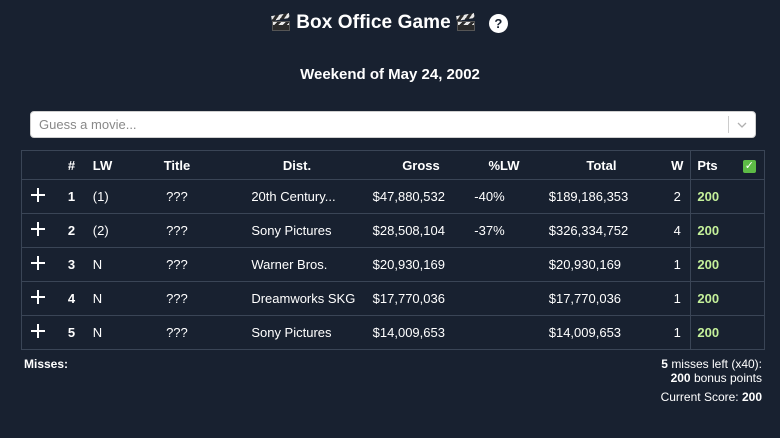 The image size is (780, 438). Describe the element at coordinates (664, 364) in the screenshot. I see `misses-left-count: 5` at that location.